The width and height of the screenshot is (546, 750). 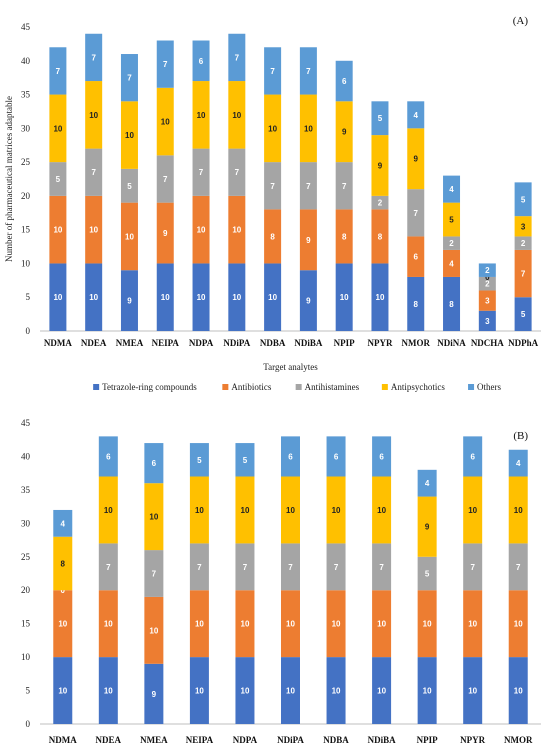 I want to click on data-label: 2, so click(x=380, y=203).